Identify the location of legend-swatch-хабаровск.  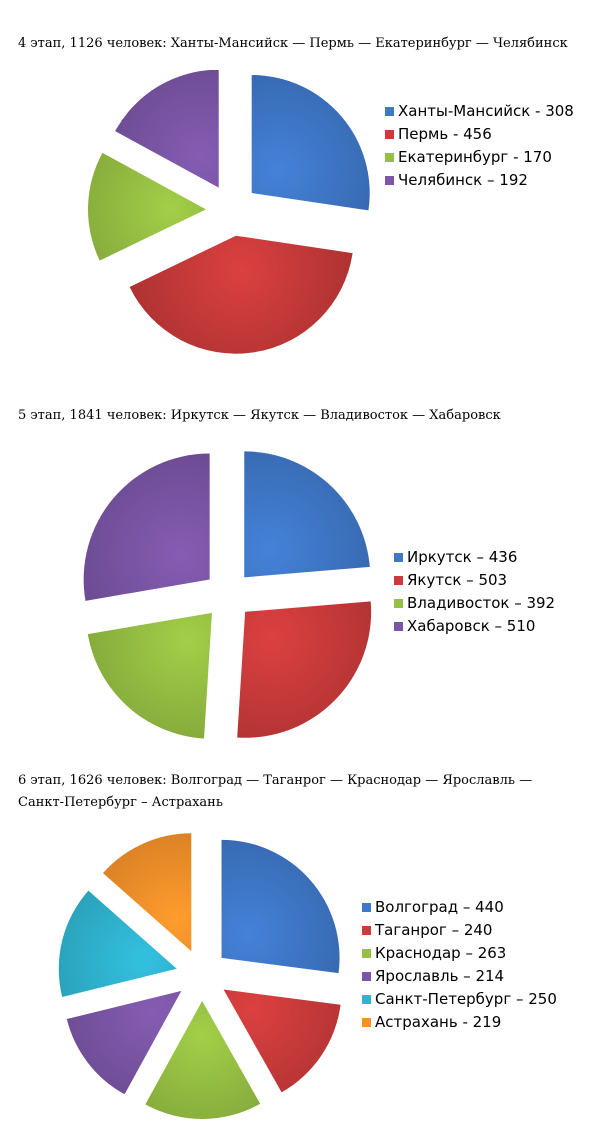
(398, 626).